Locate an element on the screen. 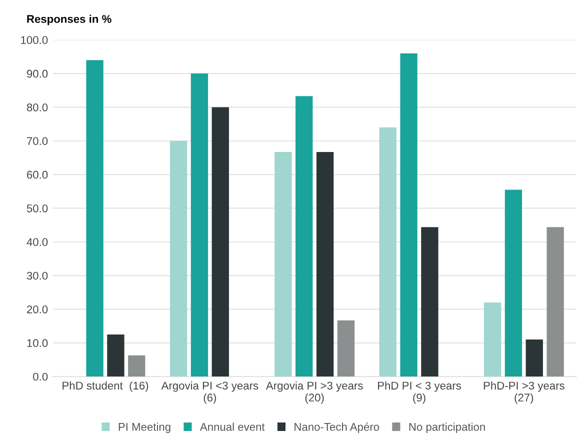 Image resolution: width=588 pixels, height=443 pixels. y-tick-label: 70.0 is located at coordinates (37, 141).